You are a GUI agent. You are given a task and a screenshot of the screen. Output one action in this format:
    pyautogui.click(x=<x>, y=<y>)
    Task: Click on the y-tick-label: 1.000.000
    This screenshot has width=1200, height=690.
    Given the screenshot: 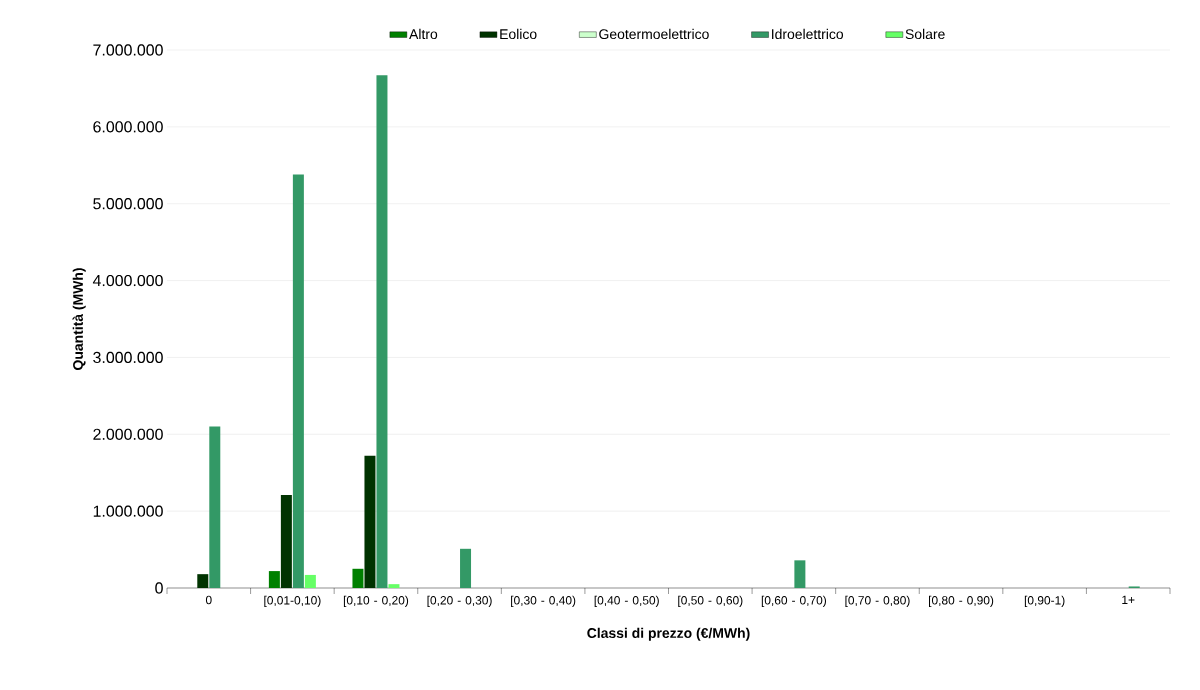 What is the action you would take?
    pyautogui.click(x=128, y=511)
    